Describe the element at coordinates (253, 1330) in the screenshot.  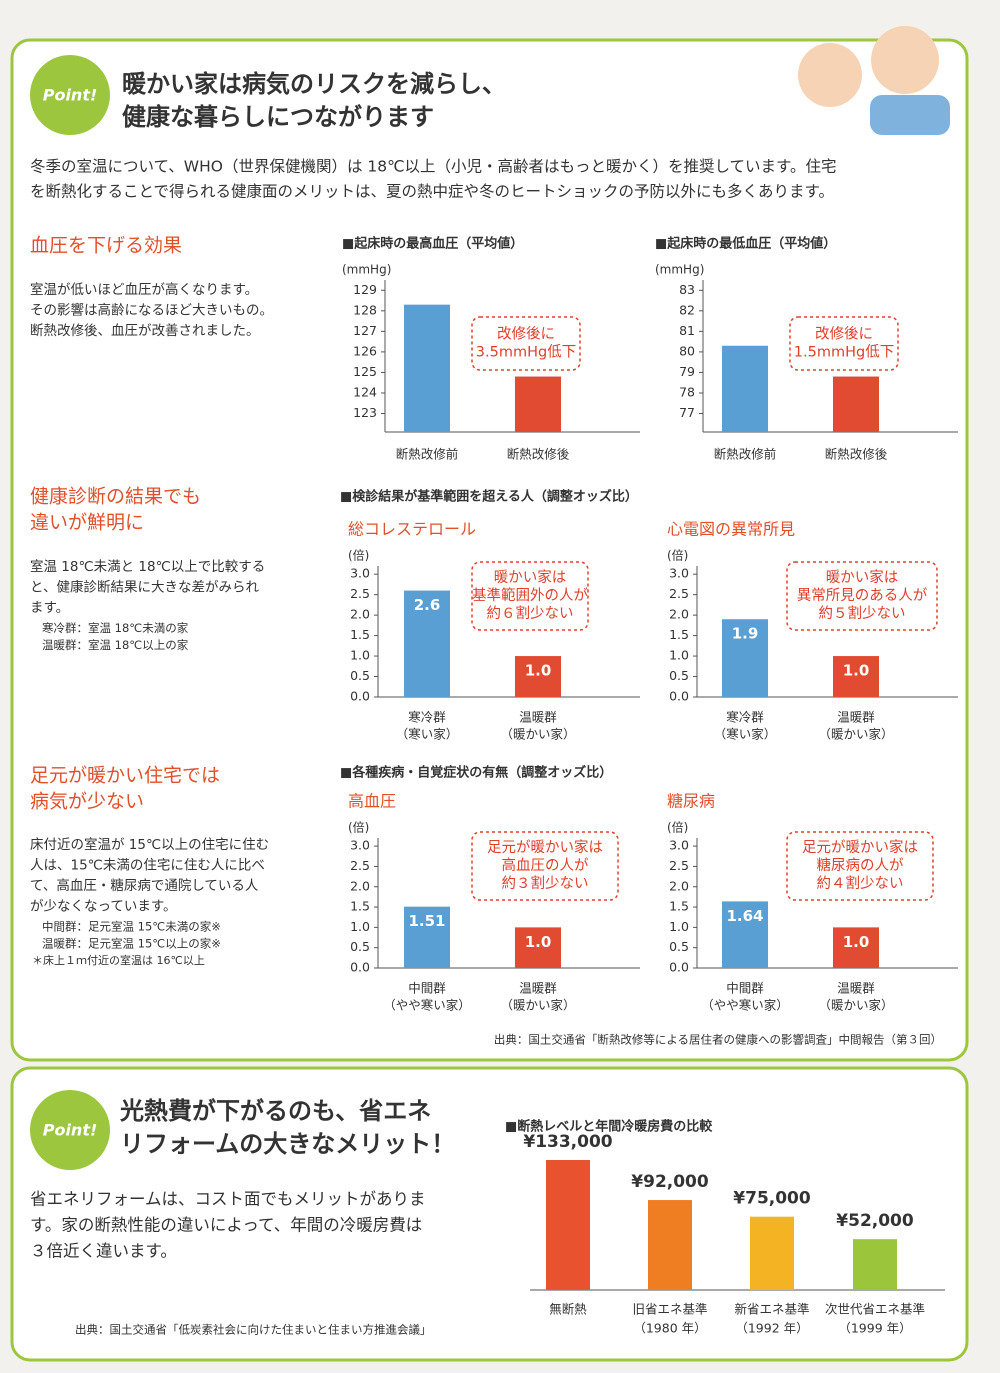
I see `source: 出典：国土交通省「低炭素社会に向けた住まいと住まい方推進会議」` at that location.